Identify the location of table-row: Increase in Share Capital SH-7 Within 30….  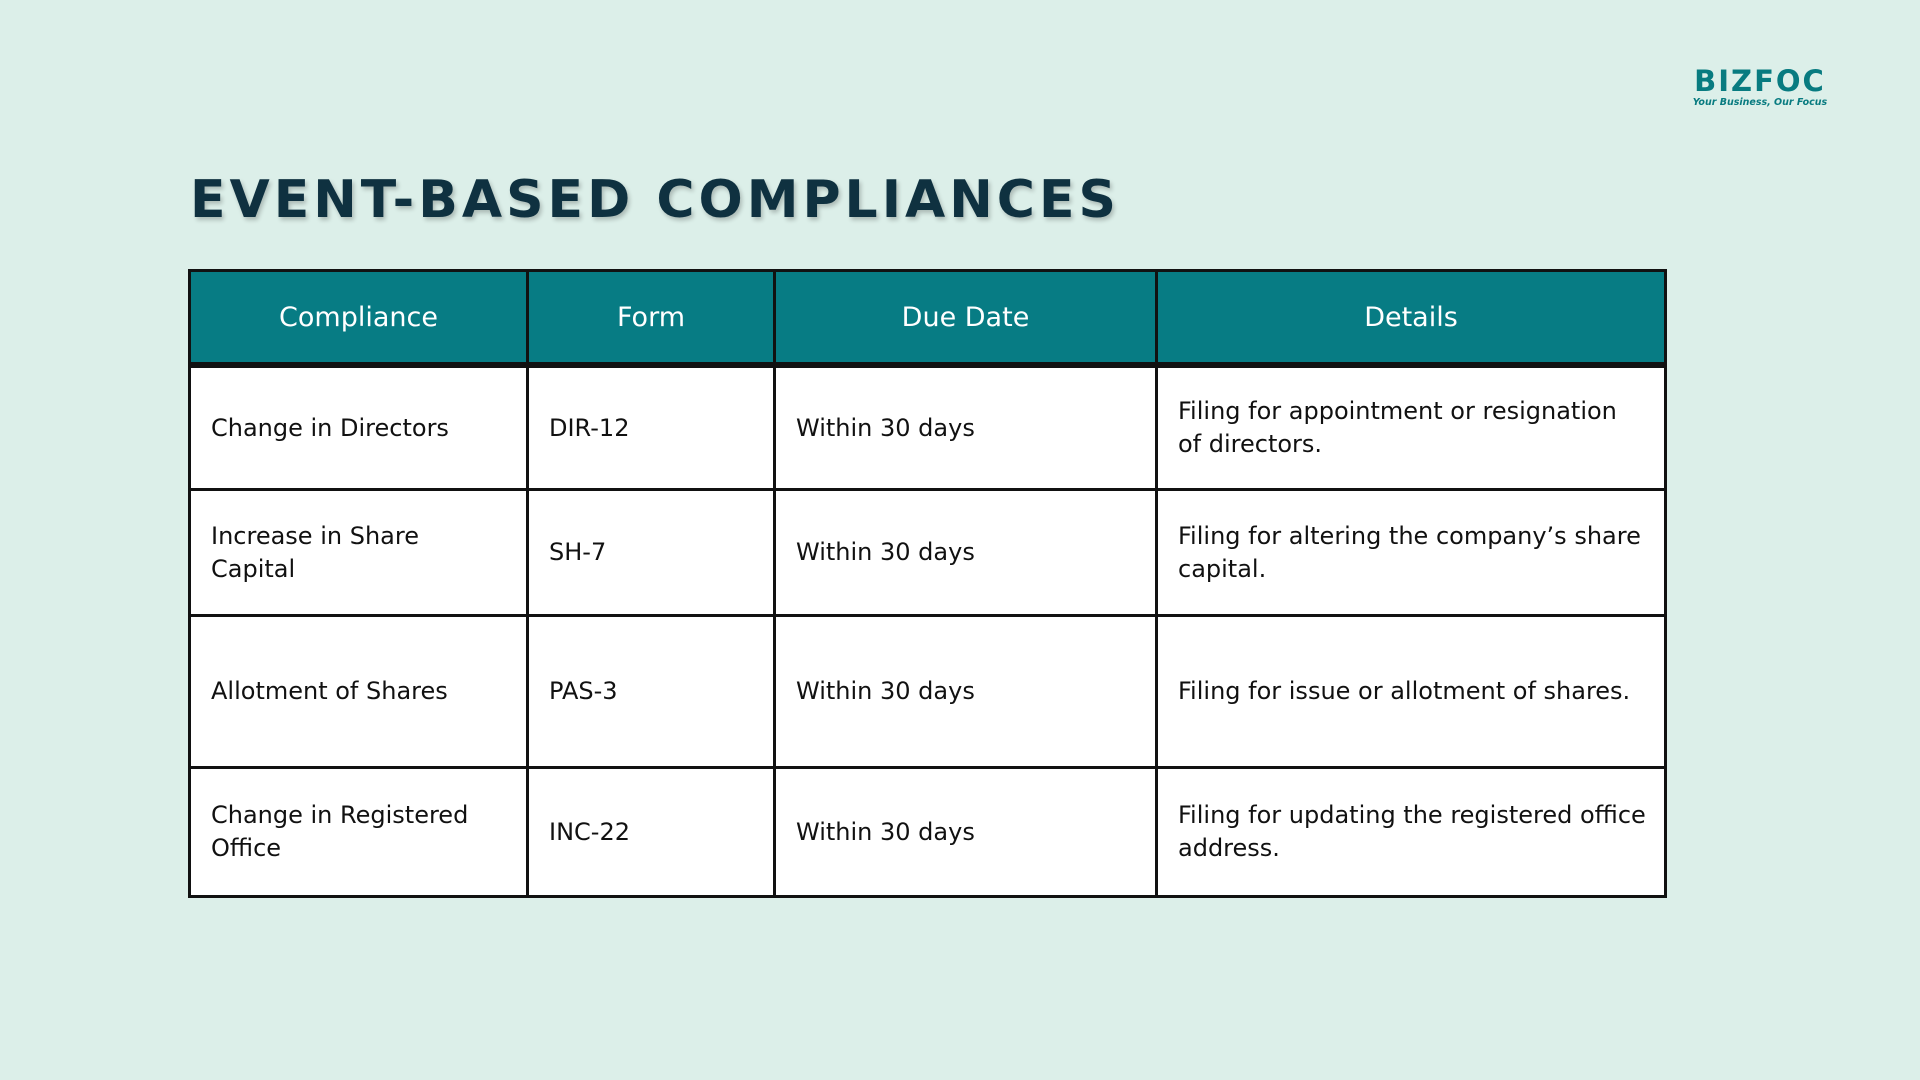
(927, 552).